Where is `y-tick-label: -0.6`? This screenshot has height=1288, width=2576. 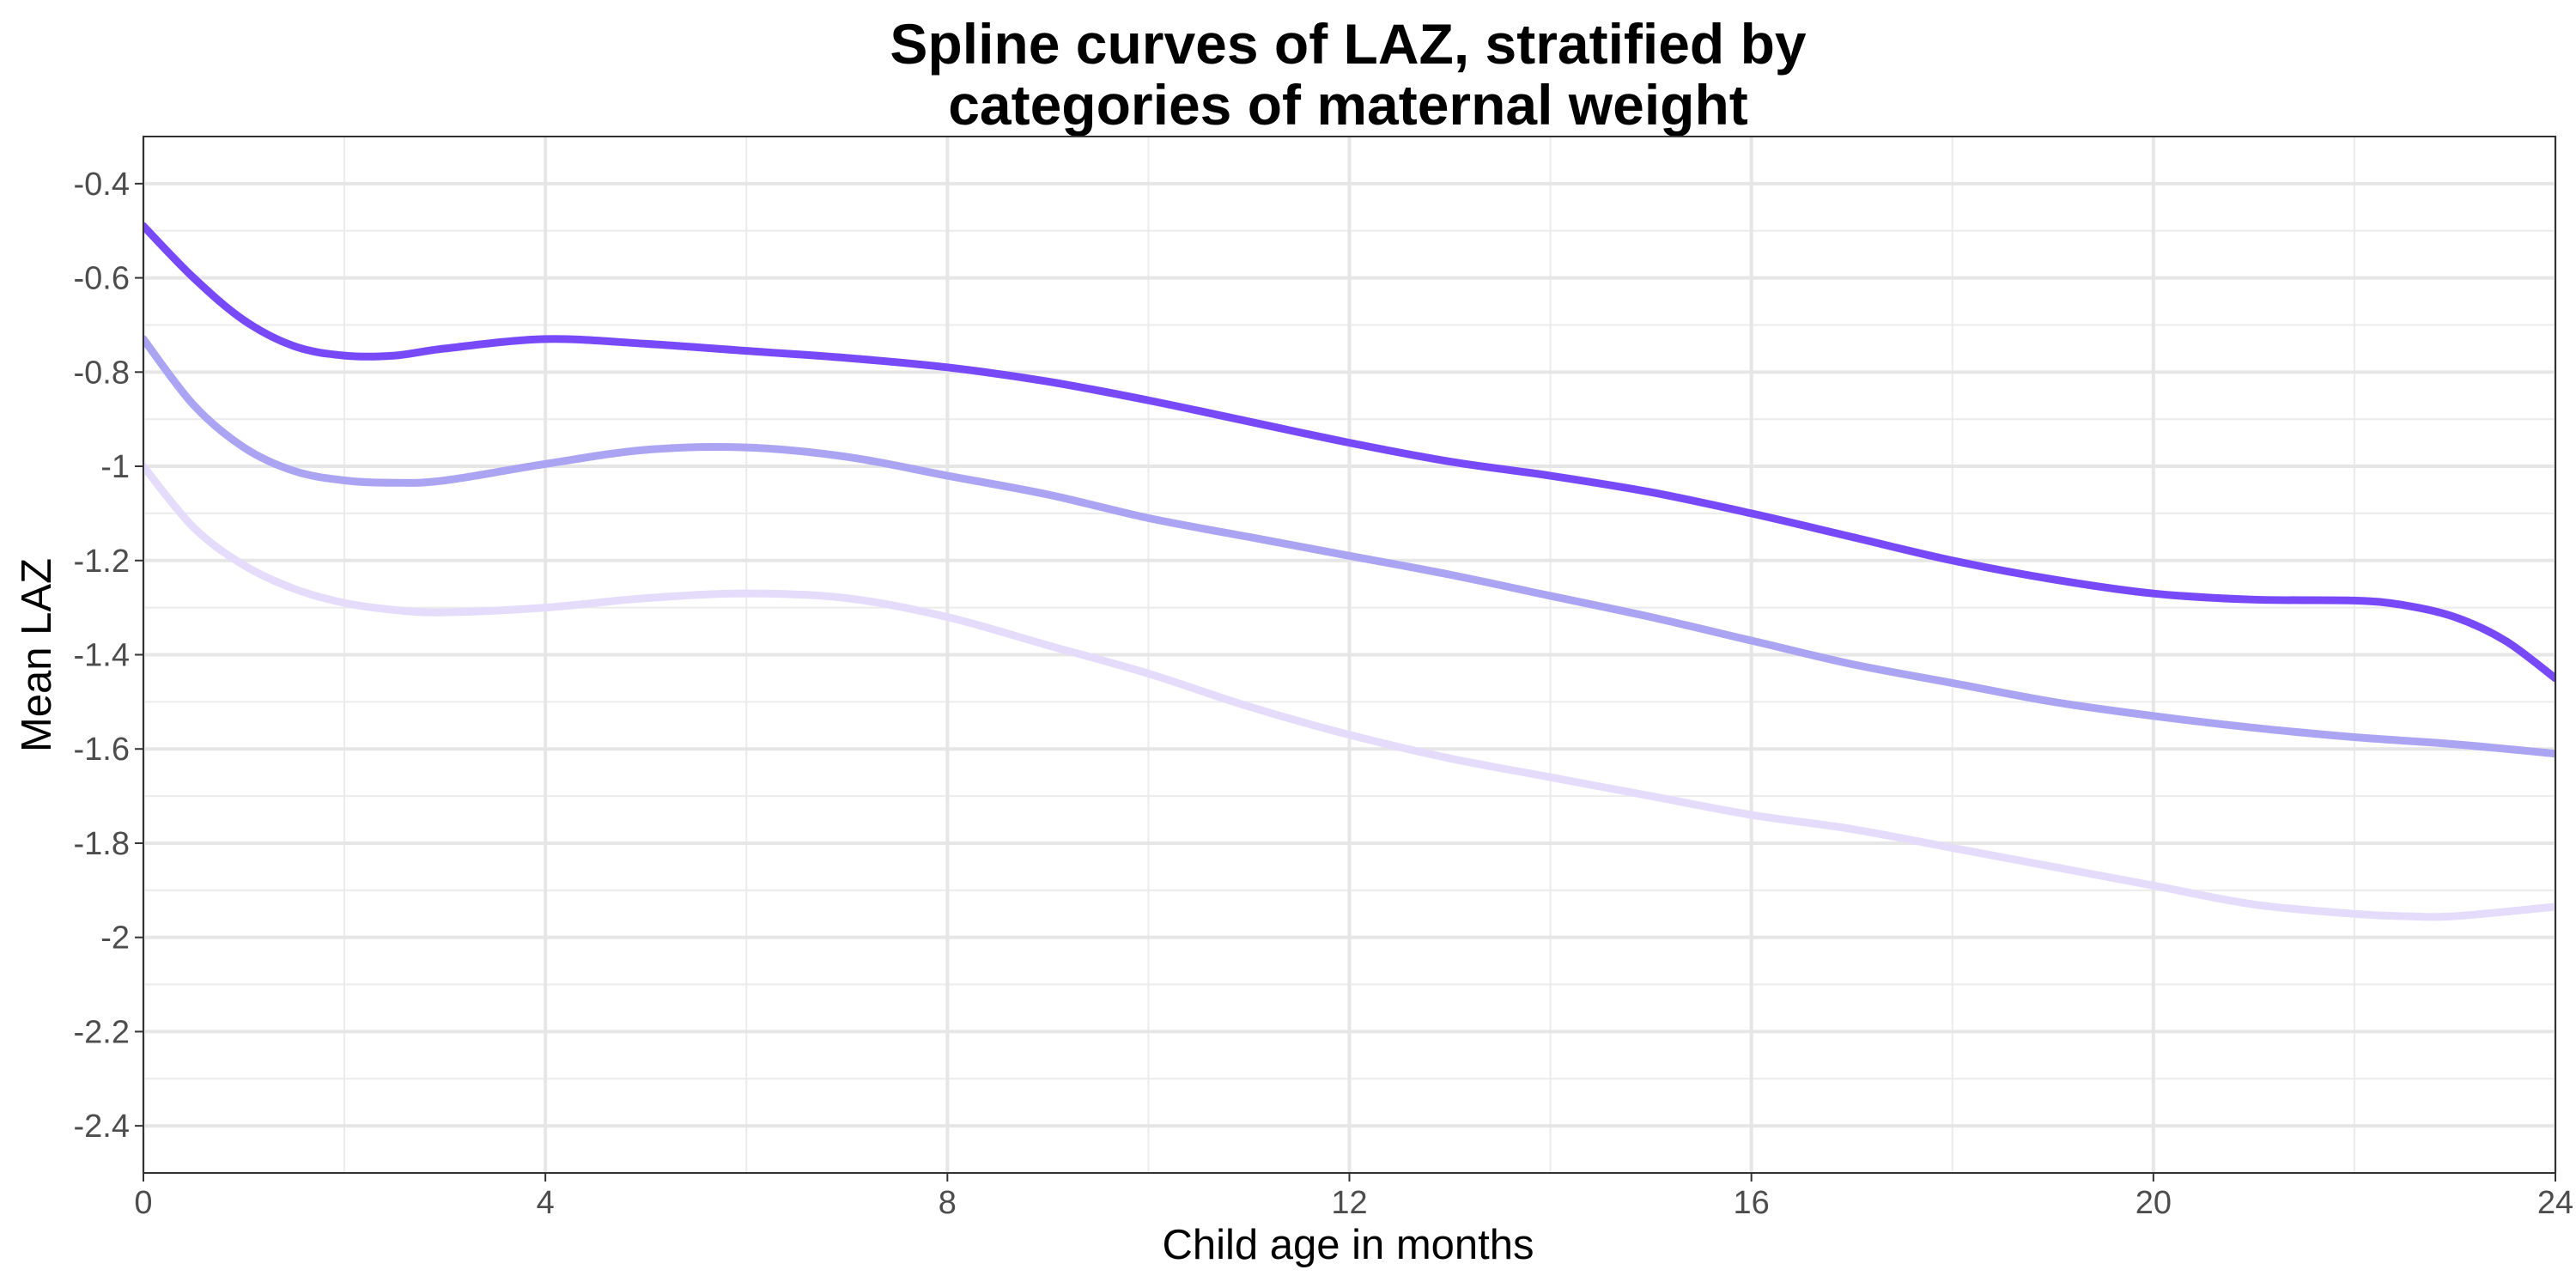 y-tick-label: -0.6 is located at coordinates (102, 279).